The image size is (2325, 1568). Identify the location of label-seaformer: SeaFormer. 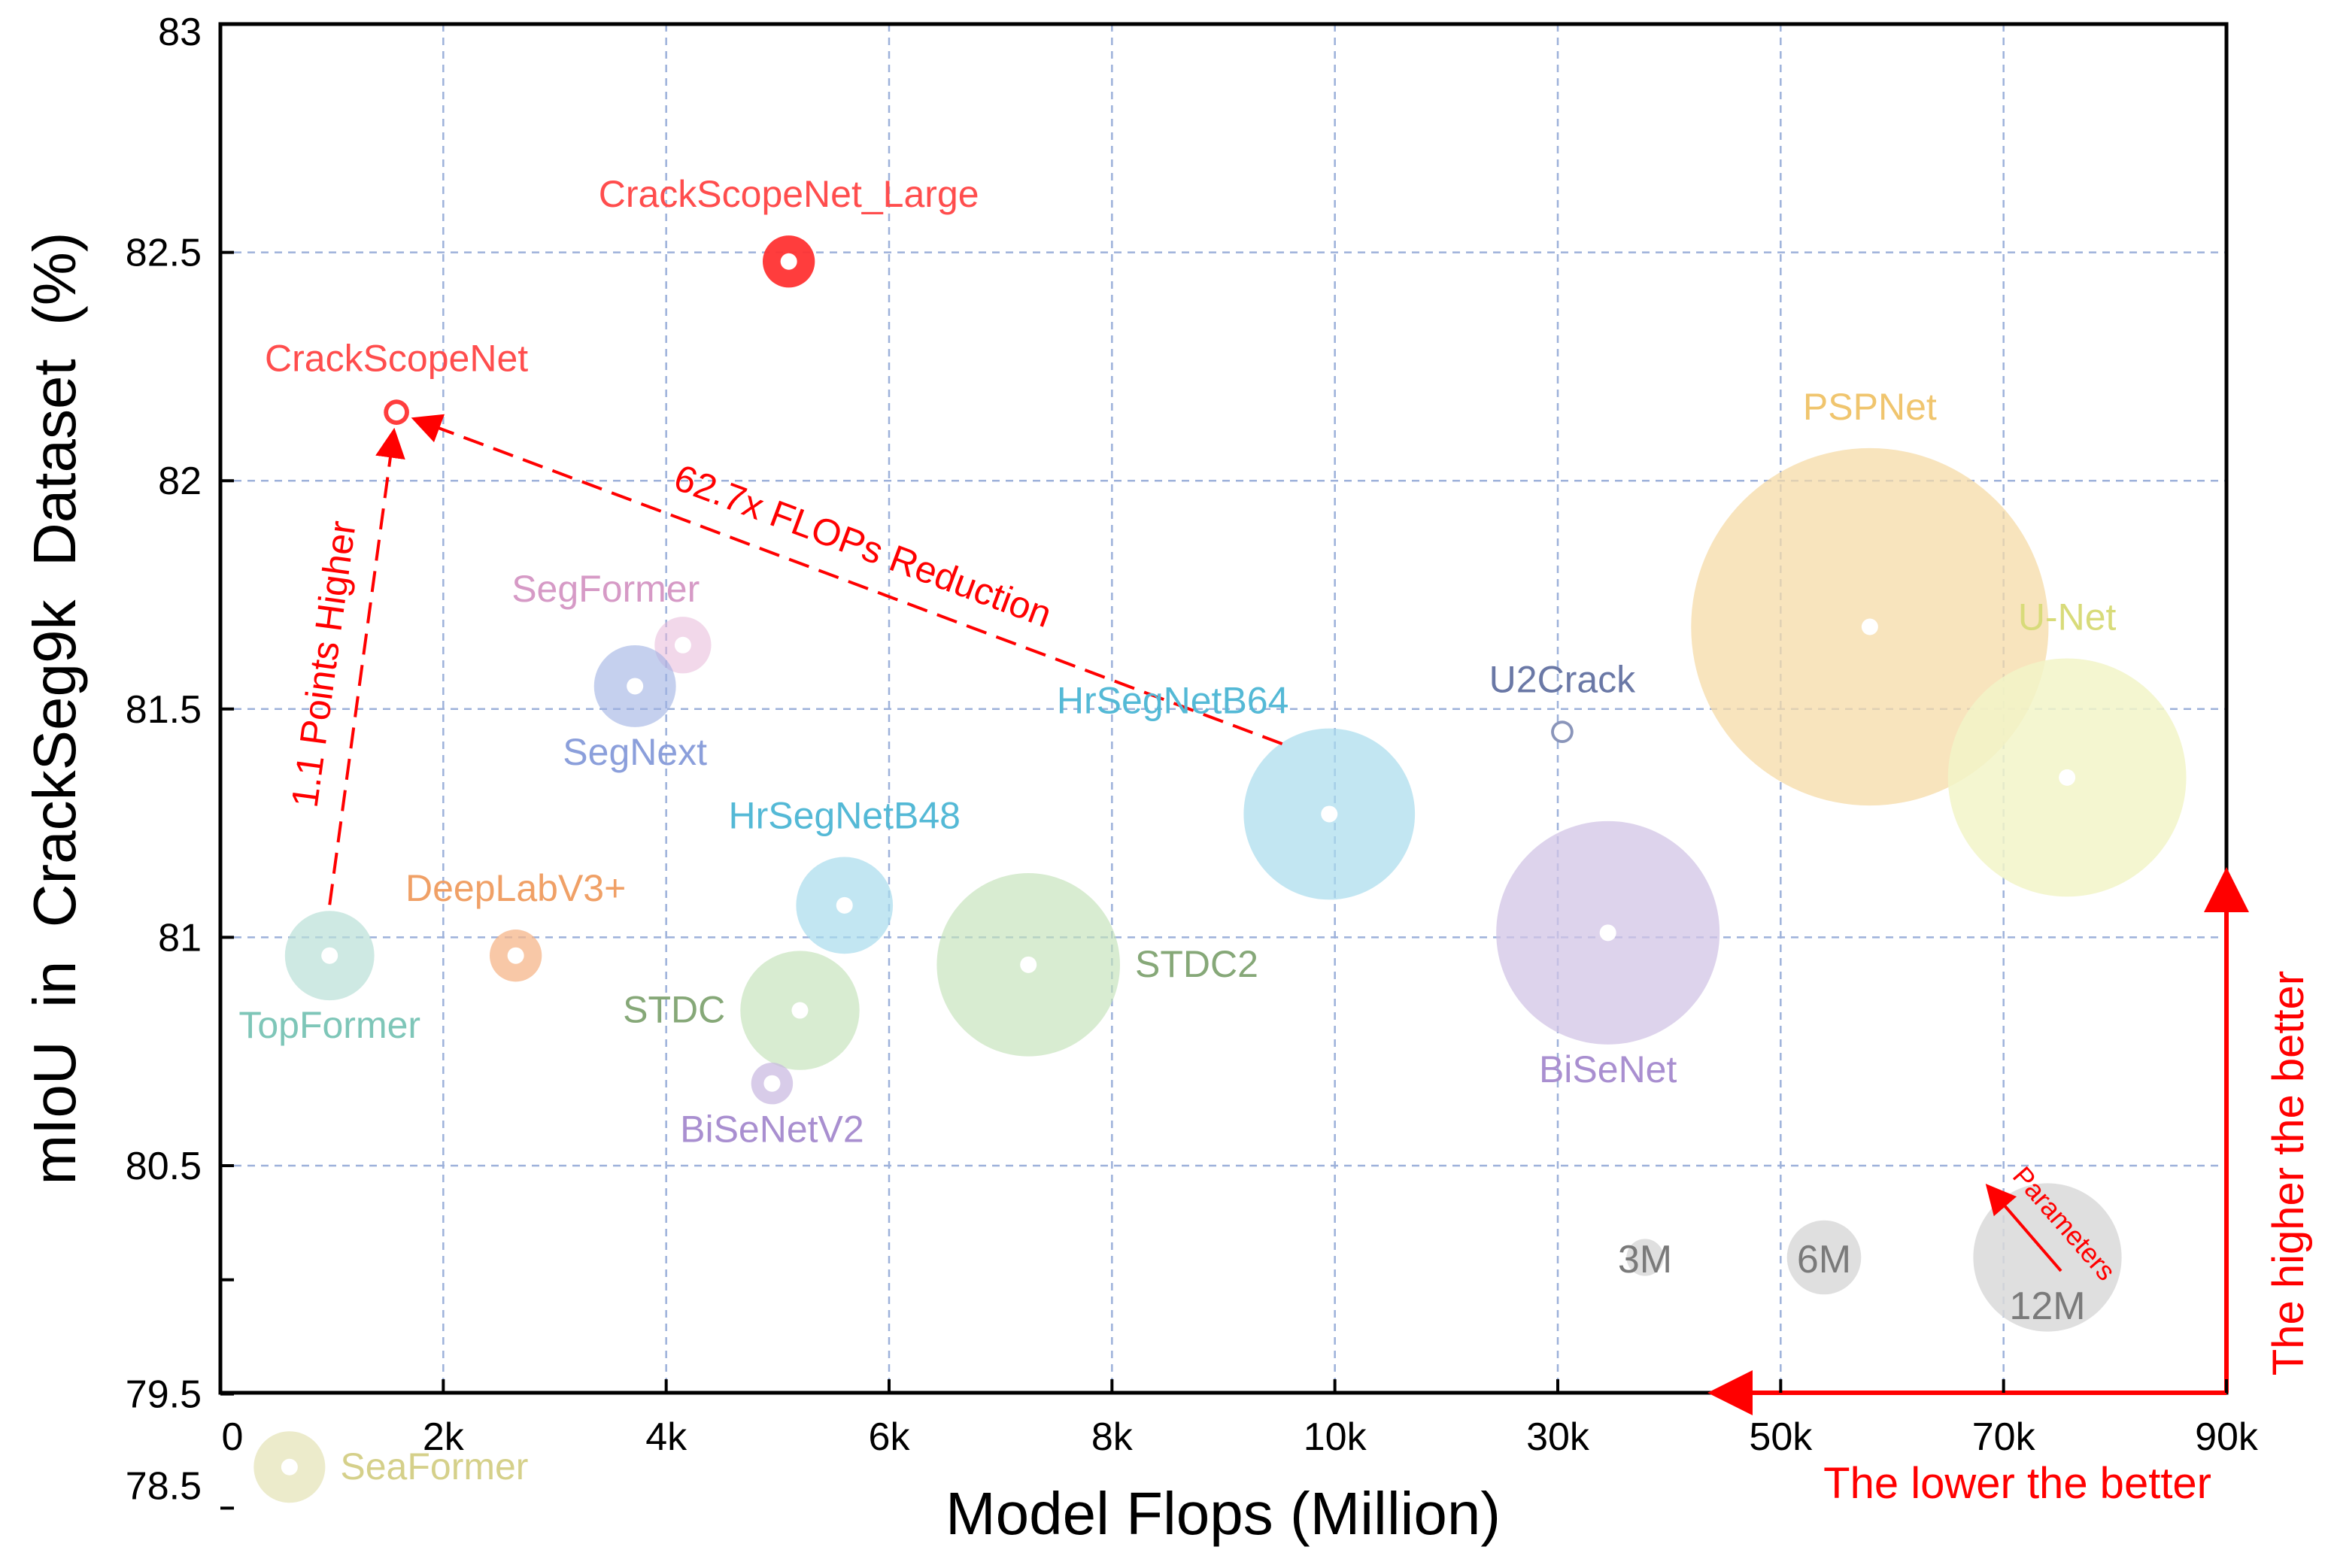
(434, 1467).